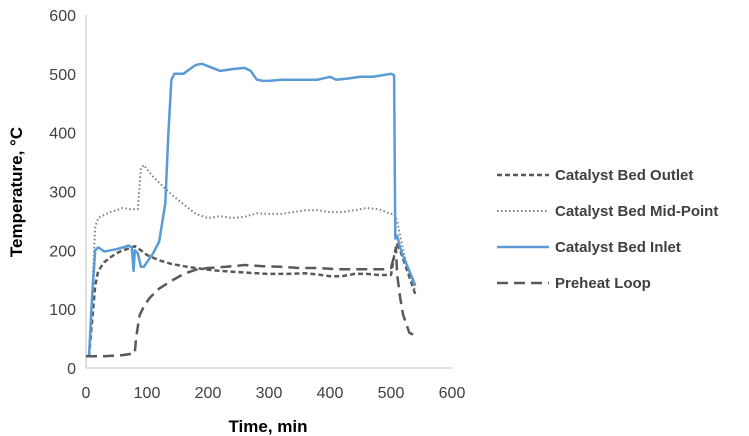 Image resolution: width=749 pixels, height=436 pixels. I want to click on x-axis-ticks: 0 100 200 300 400 500 600, so click(274, 393).